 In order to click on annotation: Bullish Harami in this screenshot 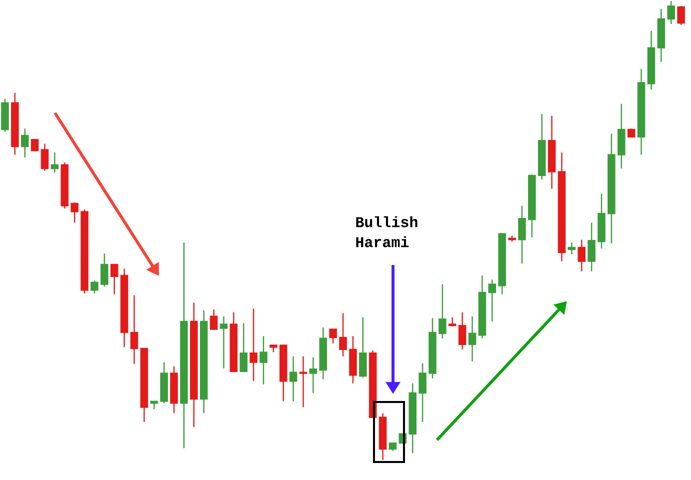, I will do `click(387, 232)`.